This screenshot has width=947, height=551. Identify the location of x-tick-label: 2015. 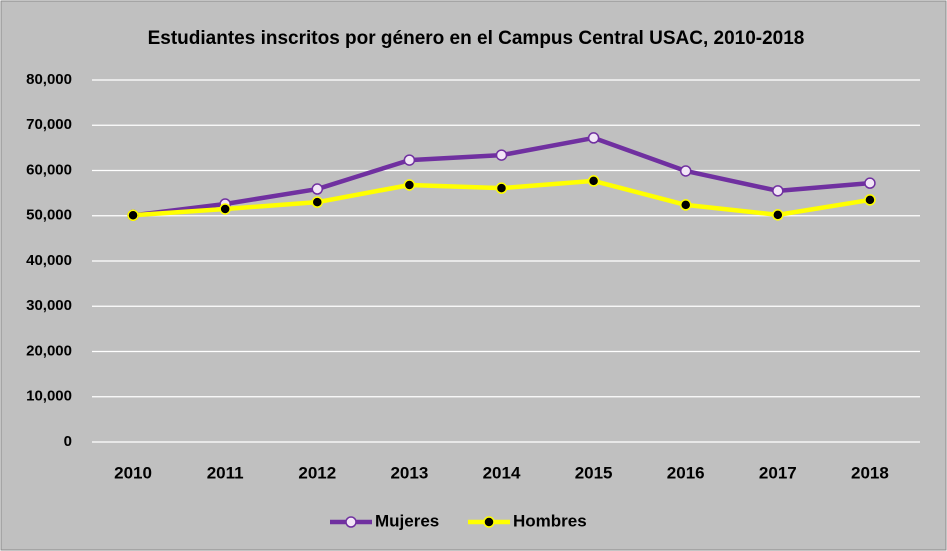
(594, 472).